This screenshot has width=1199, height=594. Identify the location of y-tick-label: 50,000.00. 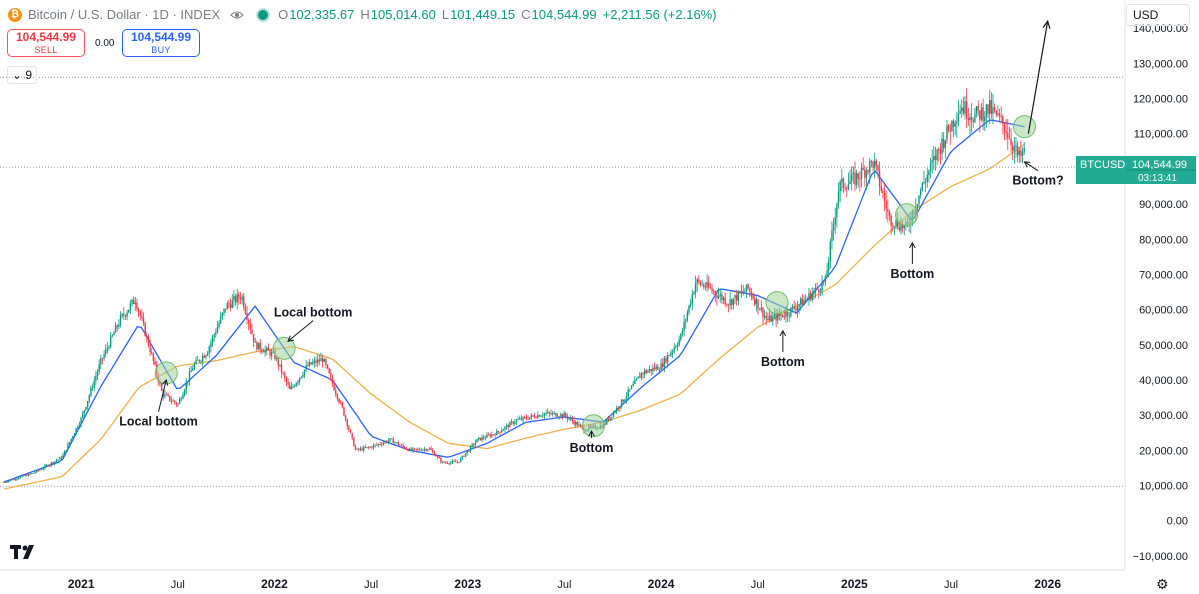
(1163, 346).